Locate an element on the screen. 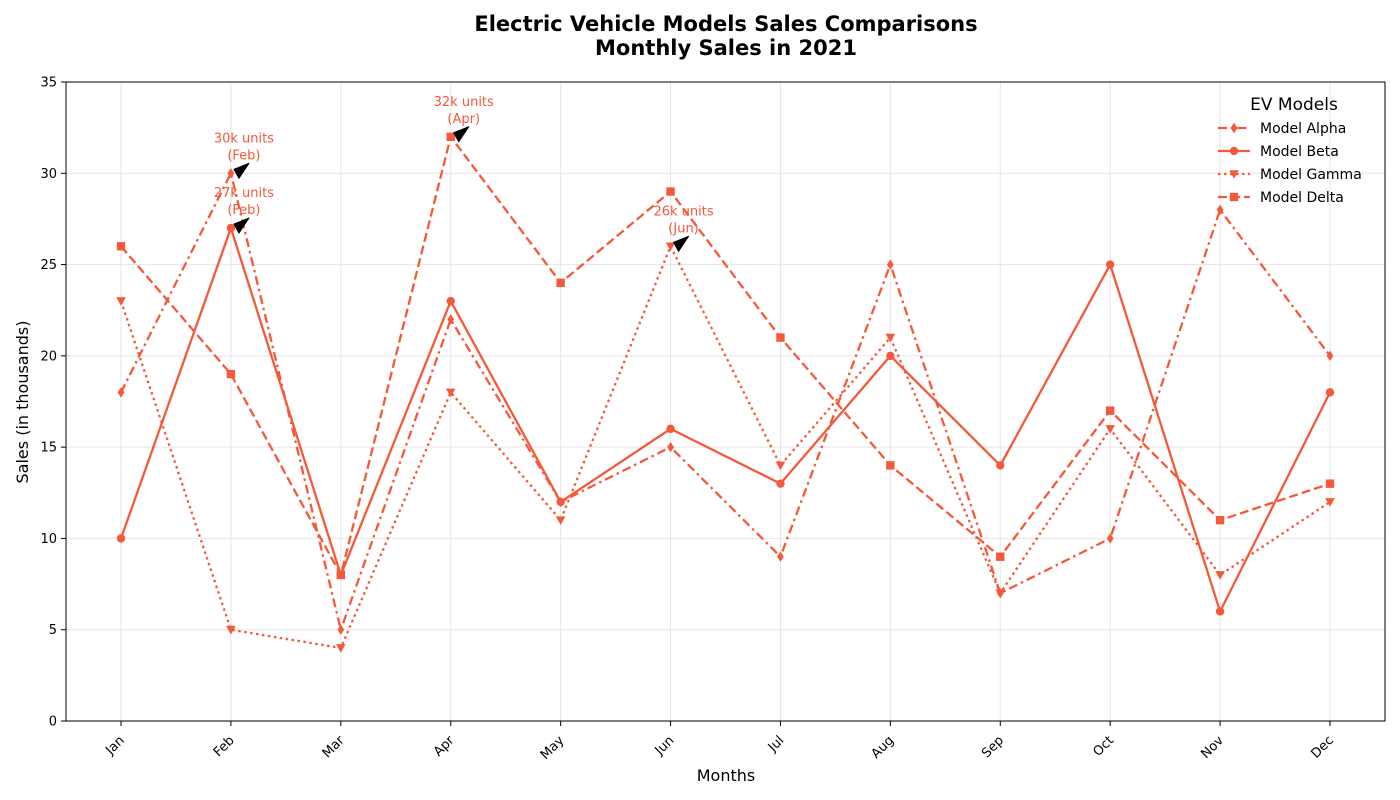  y-tick-label: 30 is located at coordinates (48, 174).